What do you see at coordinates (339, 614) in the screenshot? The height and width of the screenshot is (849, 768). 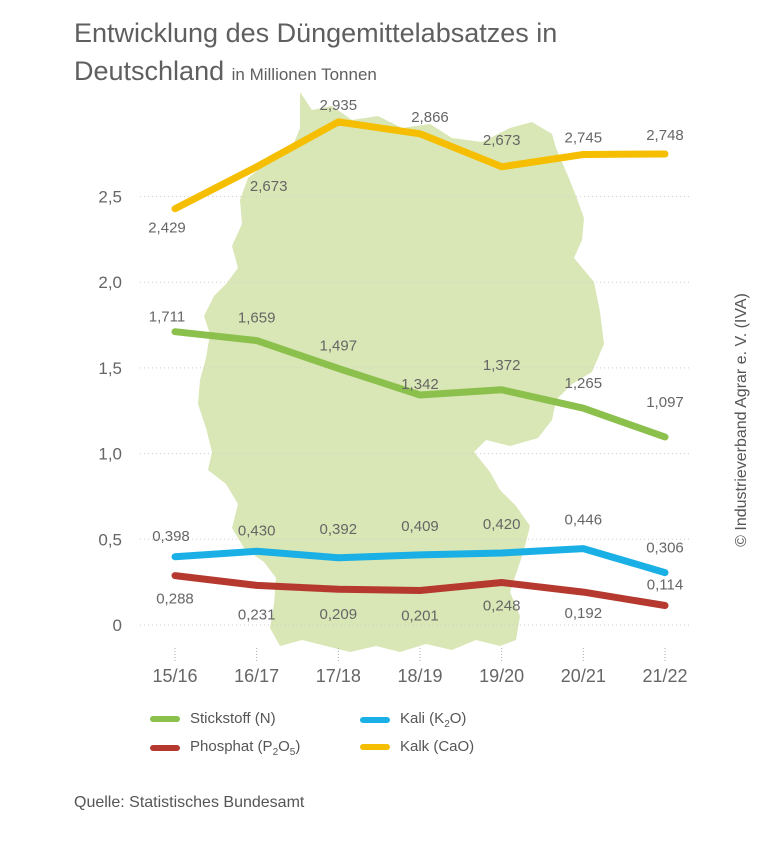 I see `data-label: 0,209` at bounding box center [339, 614].